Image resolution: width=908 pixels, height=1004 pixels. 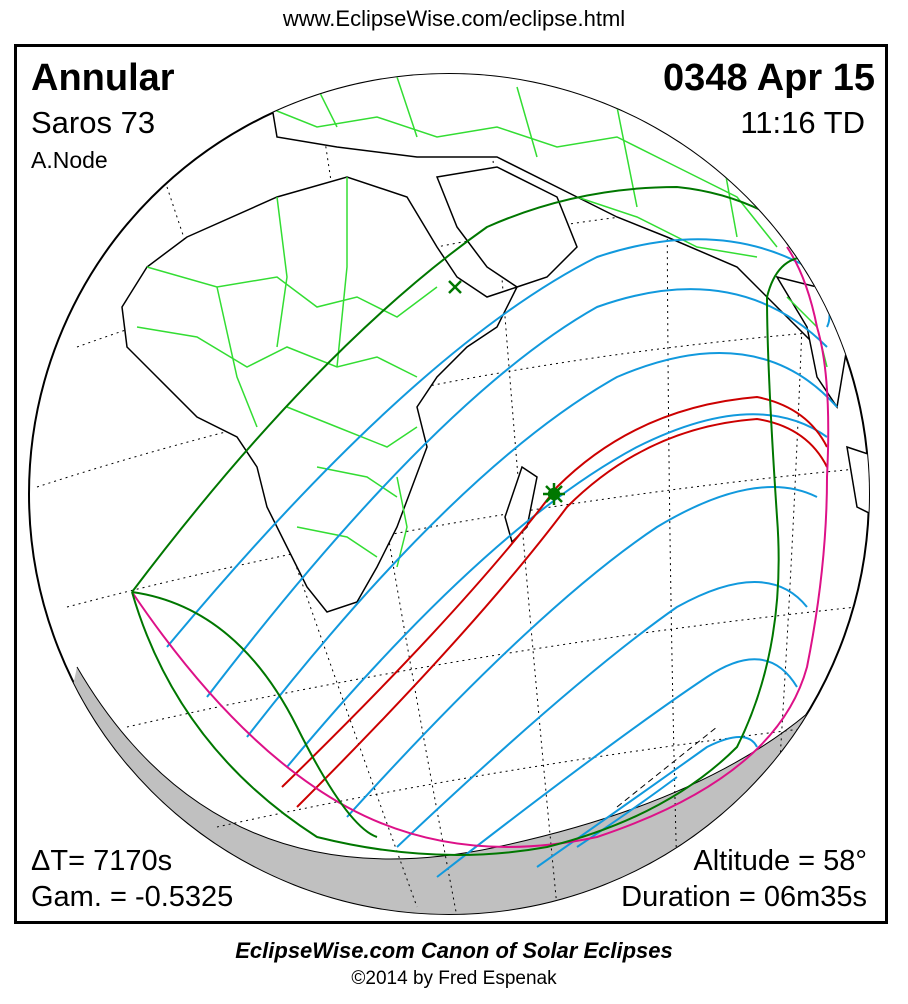 I want to click on canon-title: EclipseWise.com Canon of Solar Eclipses, so click(x=454, y=950).